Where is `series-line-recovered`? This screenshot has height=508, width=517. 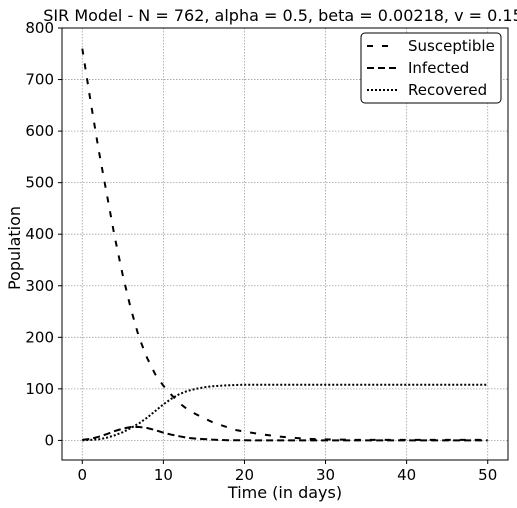 series-line-recovered is located at coordinates (285, 412).